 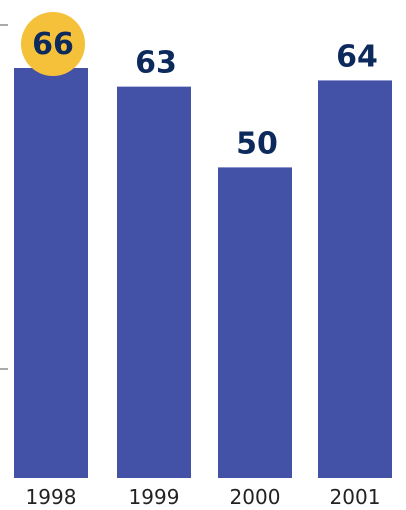 I want to click on bar-1999, so click(x=154, y=282).